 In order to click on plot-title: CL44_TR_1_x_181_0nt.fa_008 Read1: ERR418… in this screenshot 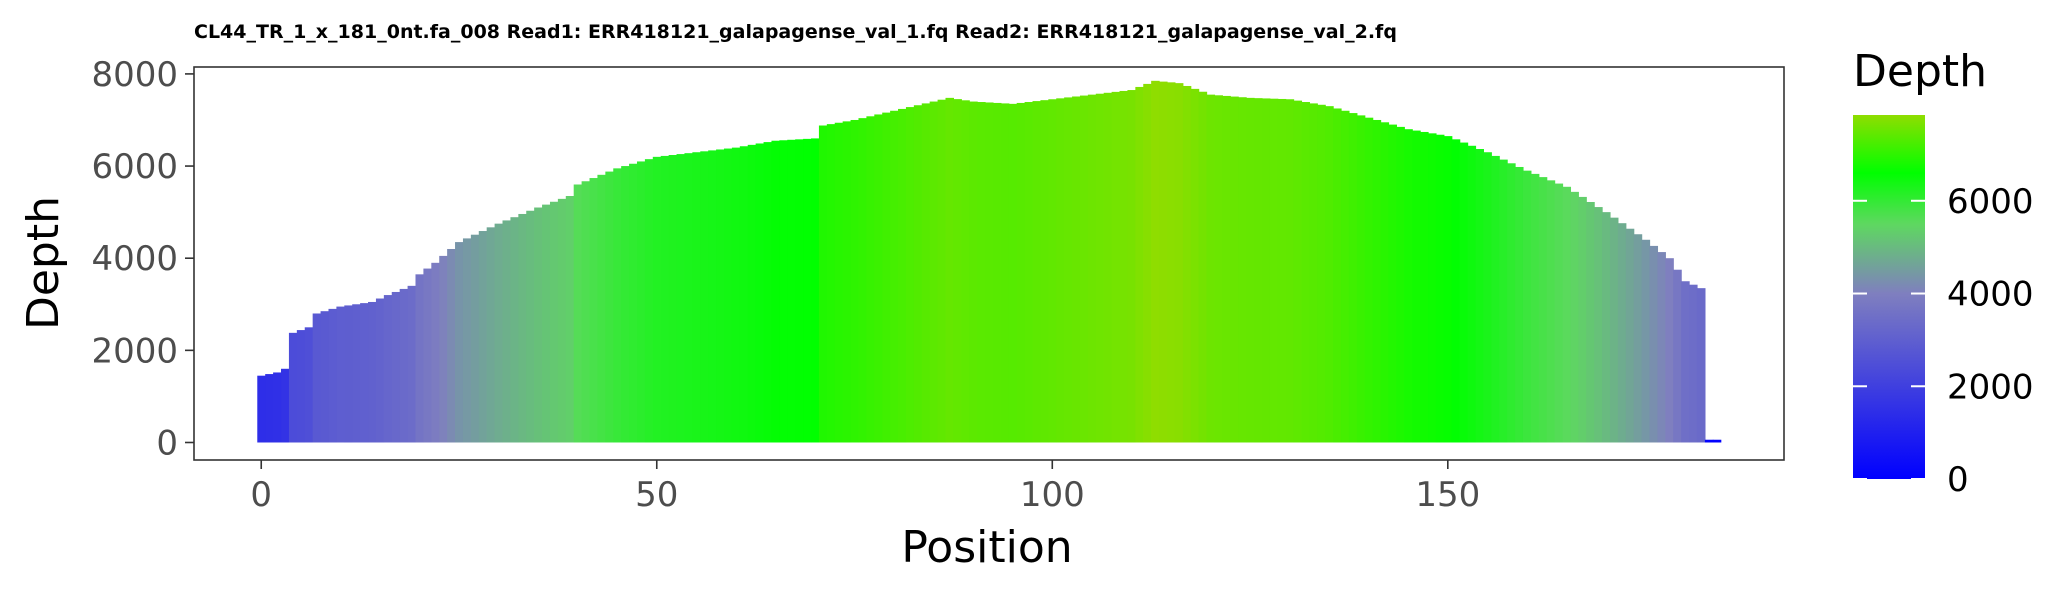, I will do `click(795, 32)`.